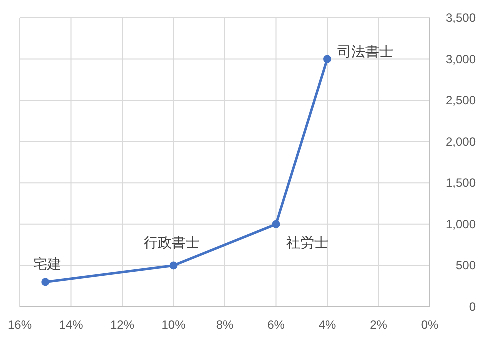  I want to click on x-tick-label: 10%, so click(174, 325).